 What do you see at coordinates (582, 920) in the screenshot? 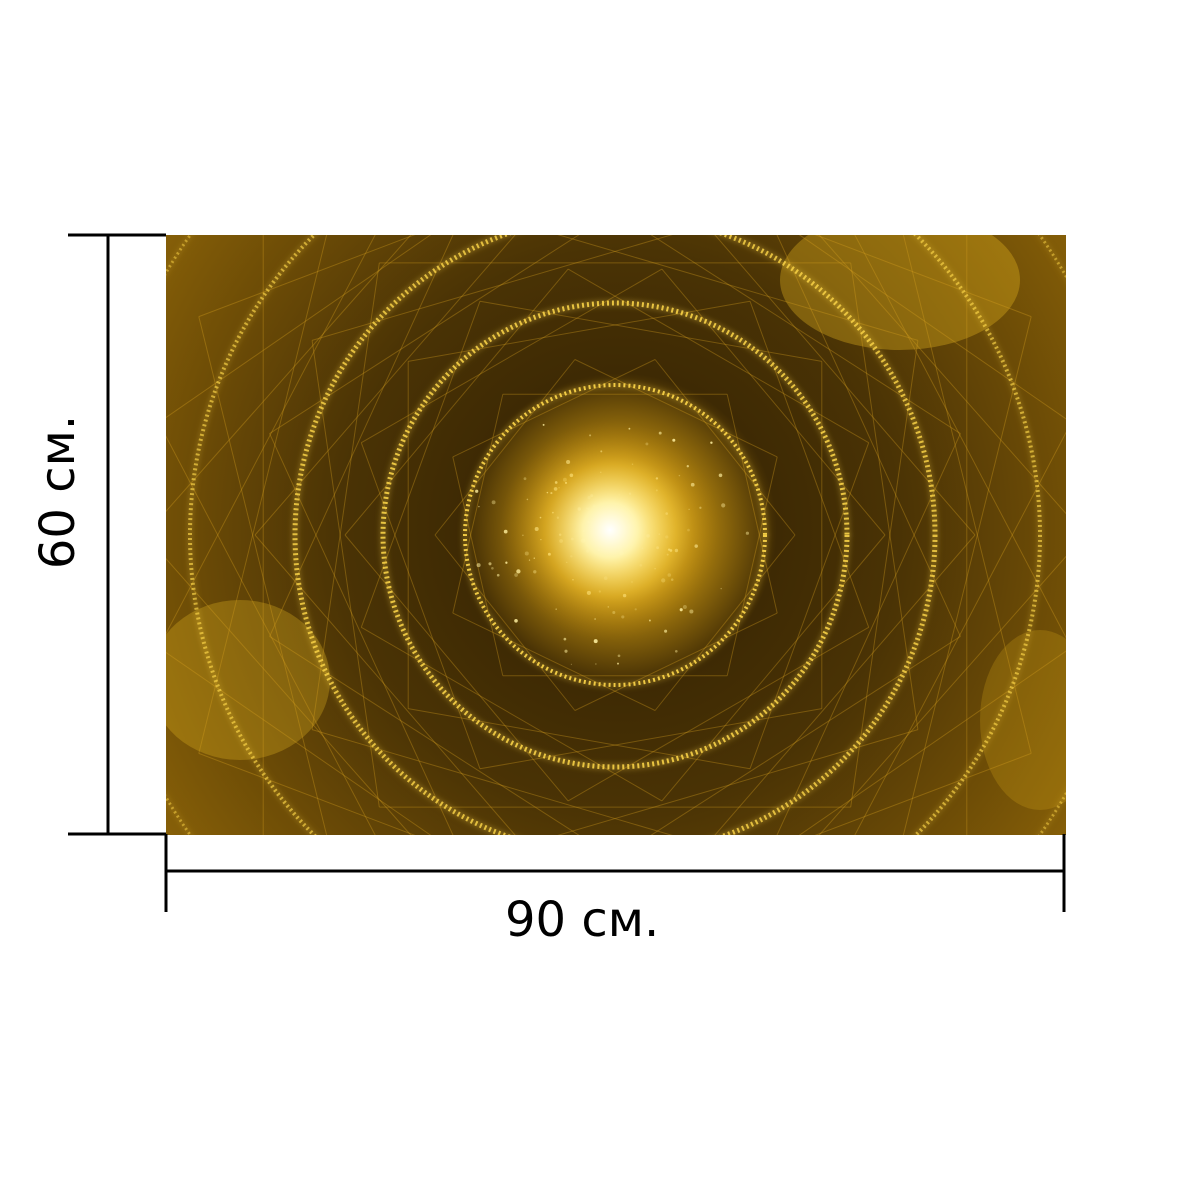
I see `width-label: 90 см.` at bounding box center [582, 920].